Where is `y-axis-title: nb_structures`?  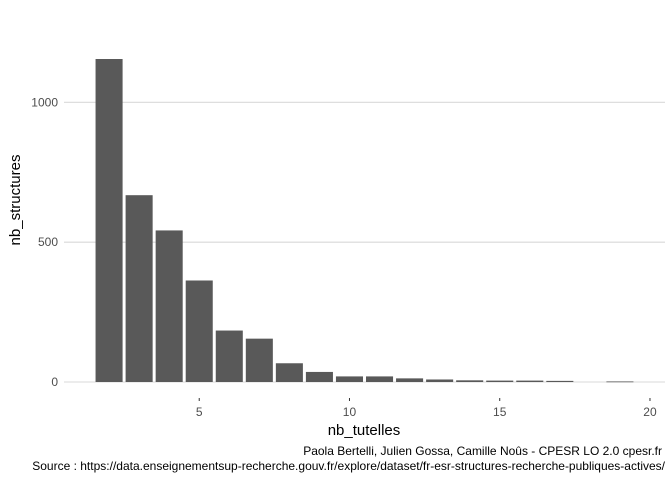
y-axis-title: nb_structures is located at coordinates (15, 200).